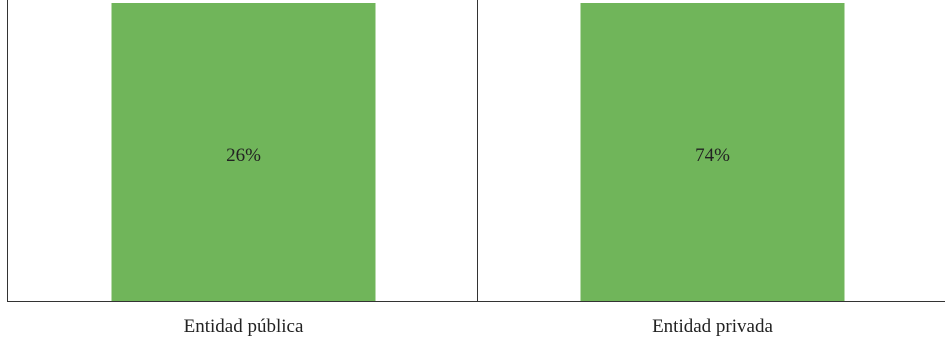 Image resolution: width=946 pixels, height=344 pixels. Describe the element at coordinates (244, 326) in the screenshot. I see `category-label-1: Entidad pública` at that location.